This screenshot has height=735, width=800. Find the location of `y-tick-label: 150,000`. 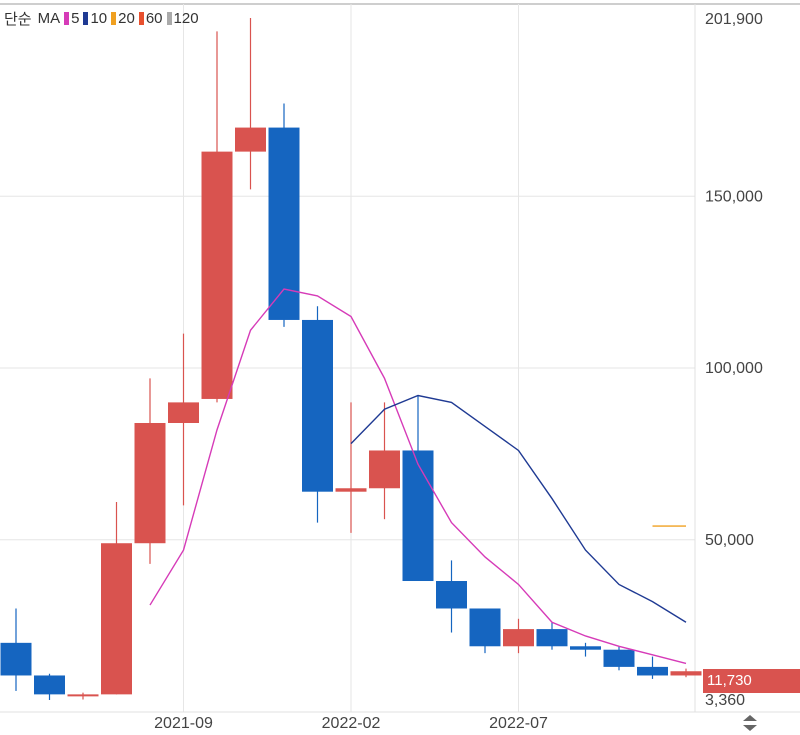

y-tick-label: 150,000 is located at coordinates (734, 196).